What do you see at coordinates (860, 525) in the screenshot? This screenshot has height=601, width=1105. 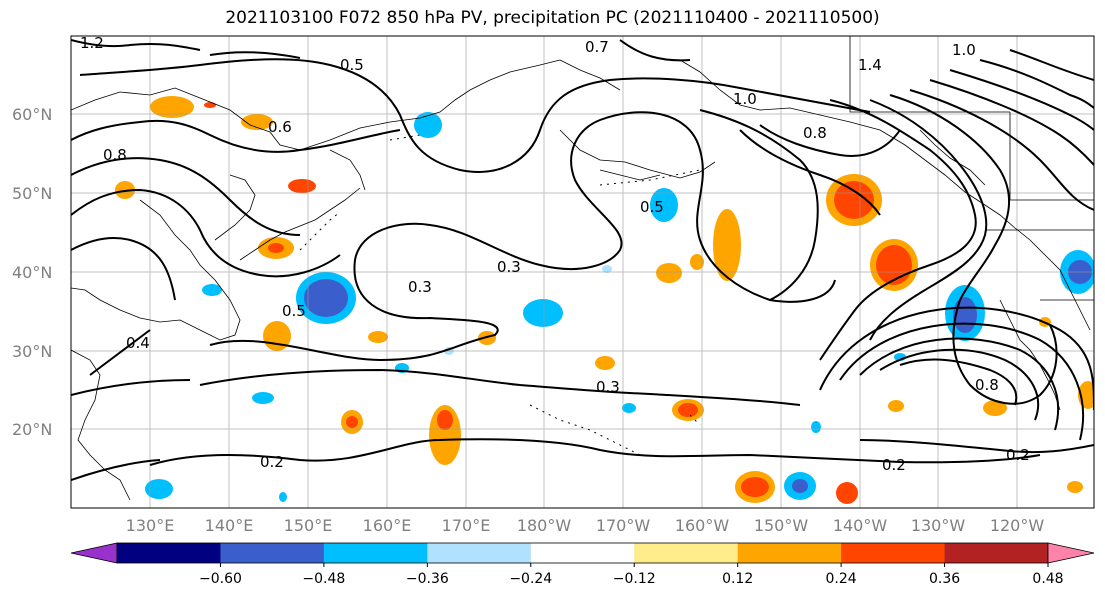 I see `lon-label: 140°W` at bounding box center [860, 525].